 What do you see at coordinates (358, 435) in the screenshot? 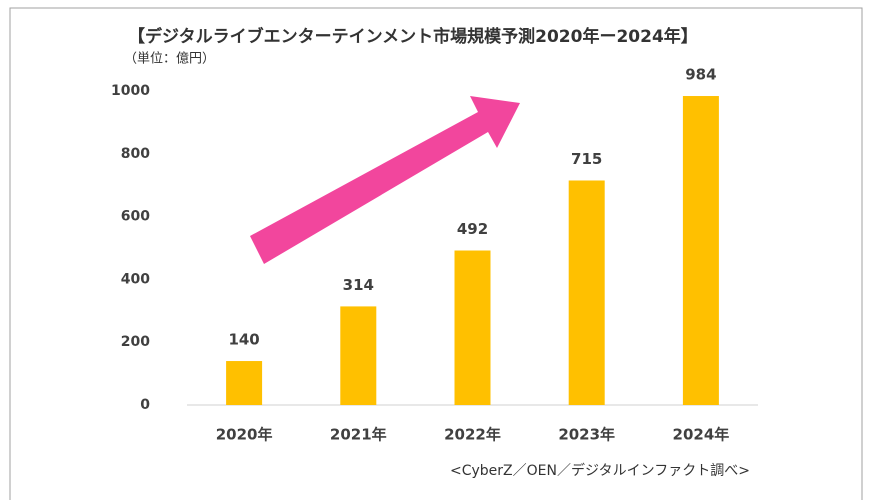
I see `x-tick-label: 2021年` at bounding box center [358, 435].